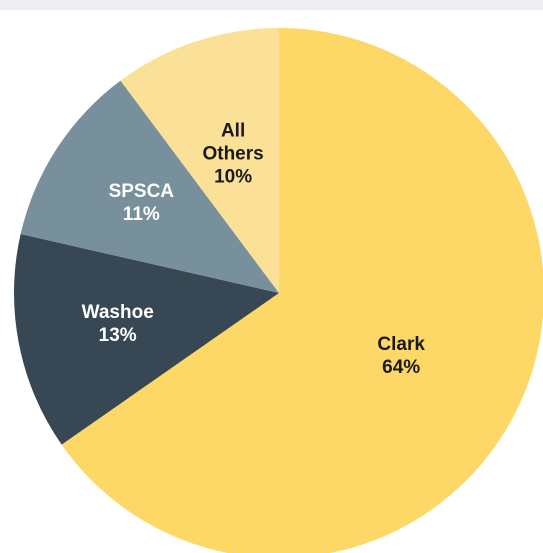 This screenshot has width=543, height=553. Describe the element at coordinates (233, 177) in the screenshot. I see `slice-value-label: 10%` at that location.